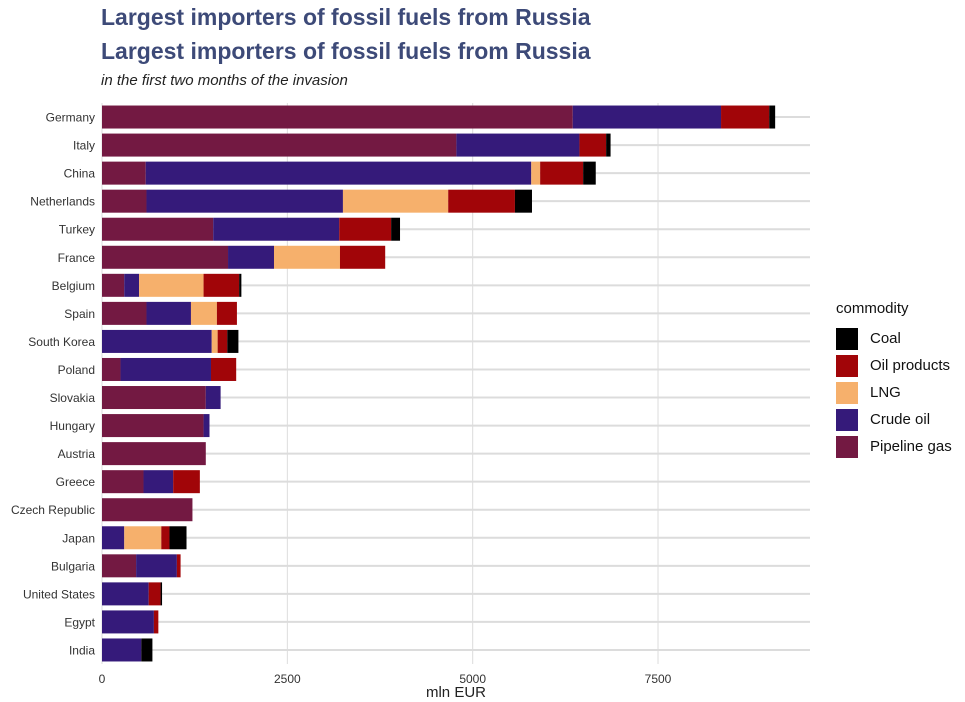  I want to click on y-tick-label: India, so click(82, 650).